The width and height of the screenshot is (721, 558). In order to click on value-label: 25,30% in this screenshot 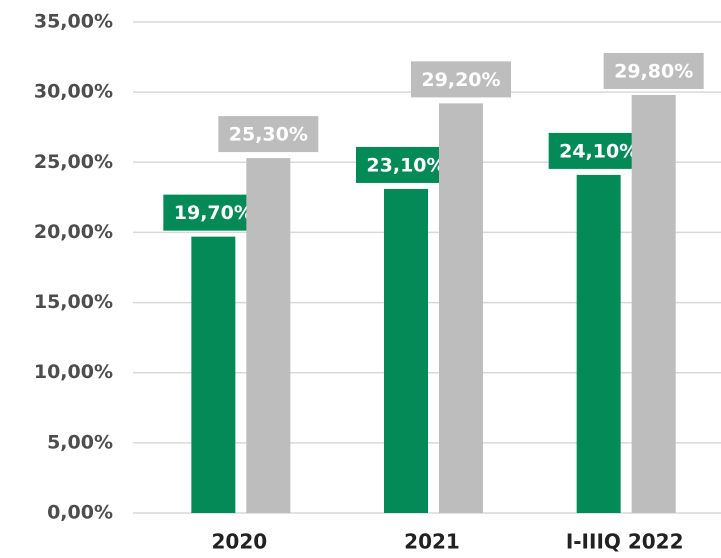, I will do `click(268, 135)`.